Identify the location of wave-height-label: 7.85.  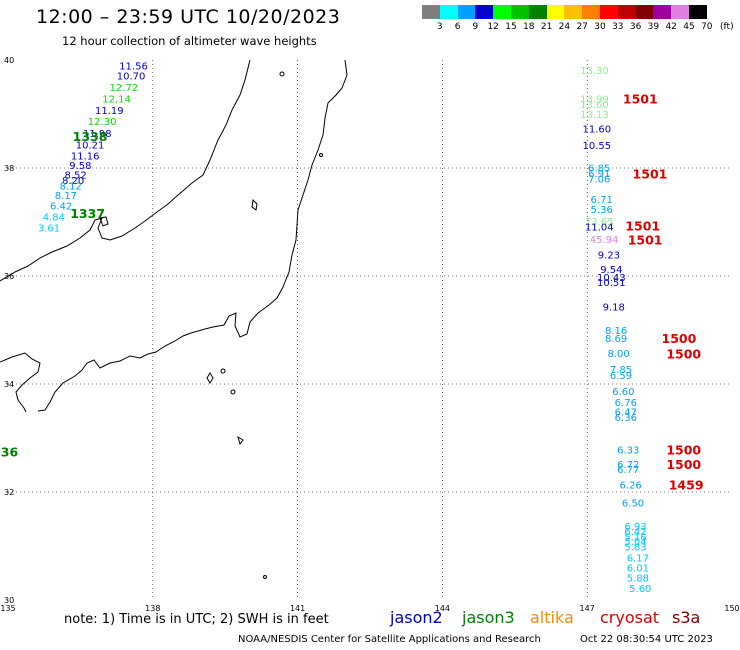
(621, 370).